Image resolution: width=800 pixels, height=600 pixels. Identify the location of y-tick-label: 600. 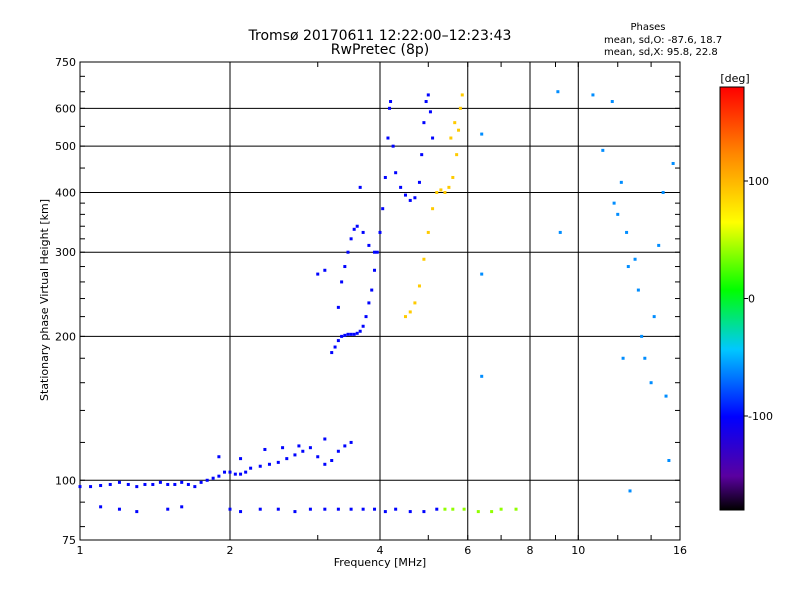
(65, 108).